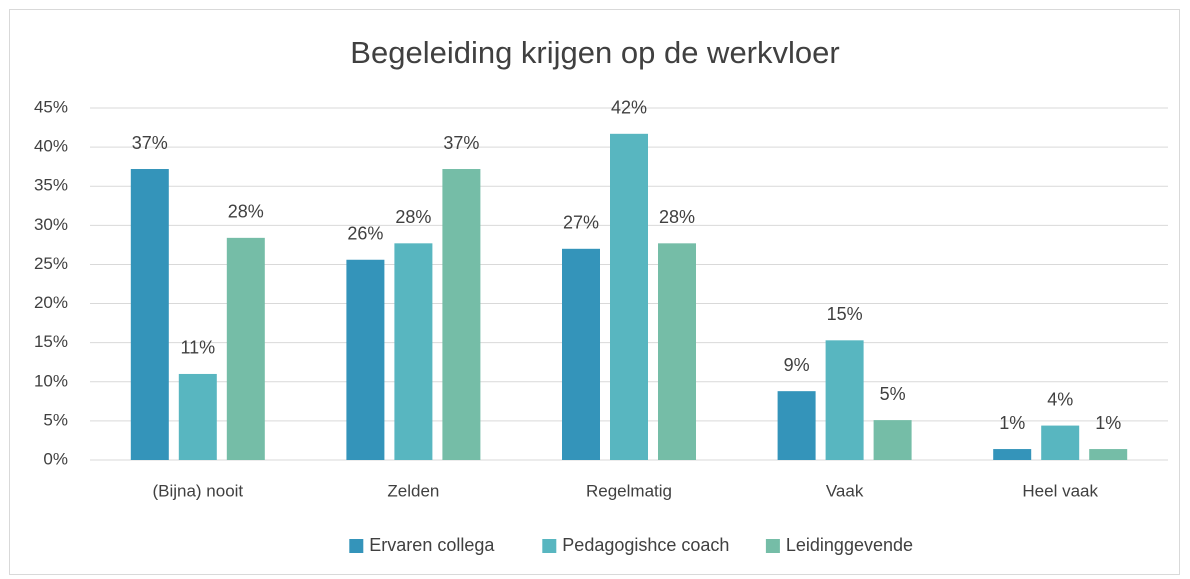 The width and height of the screenshot is (1190, 579). Describe the element at coordinates (432, 545) in the screenshot. I see `legend-label: Ervaren collega` at that location.